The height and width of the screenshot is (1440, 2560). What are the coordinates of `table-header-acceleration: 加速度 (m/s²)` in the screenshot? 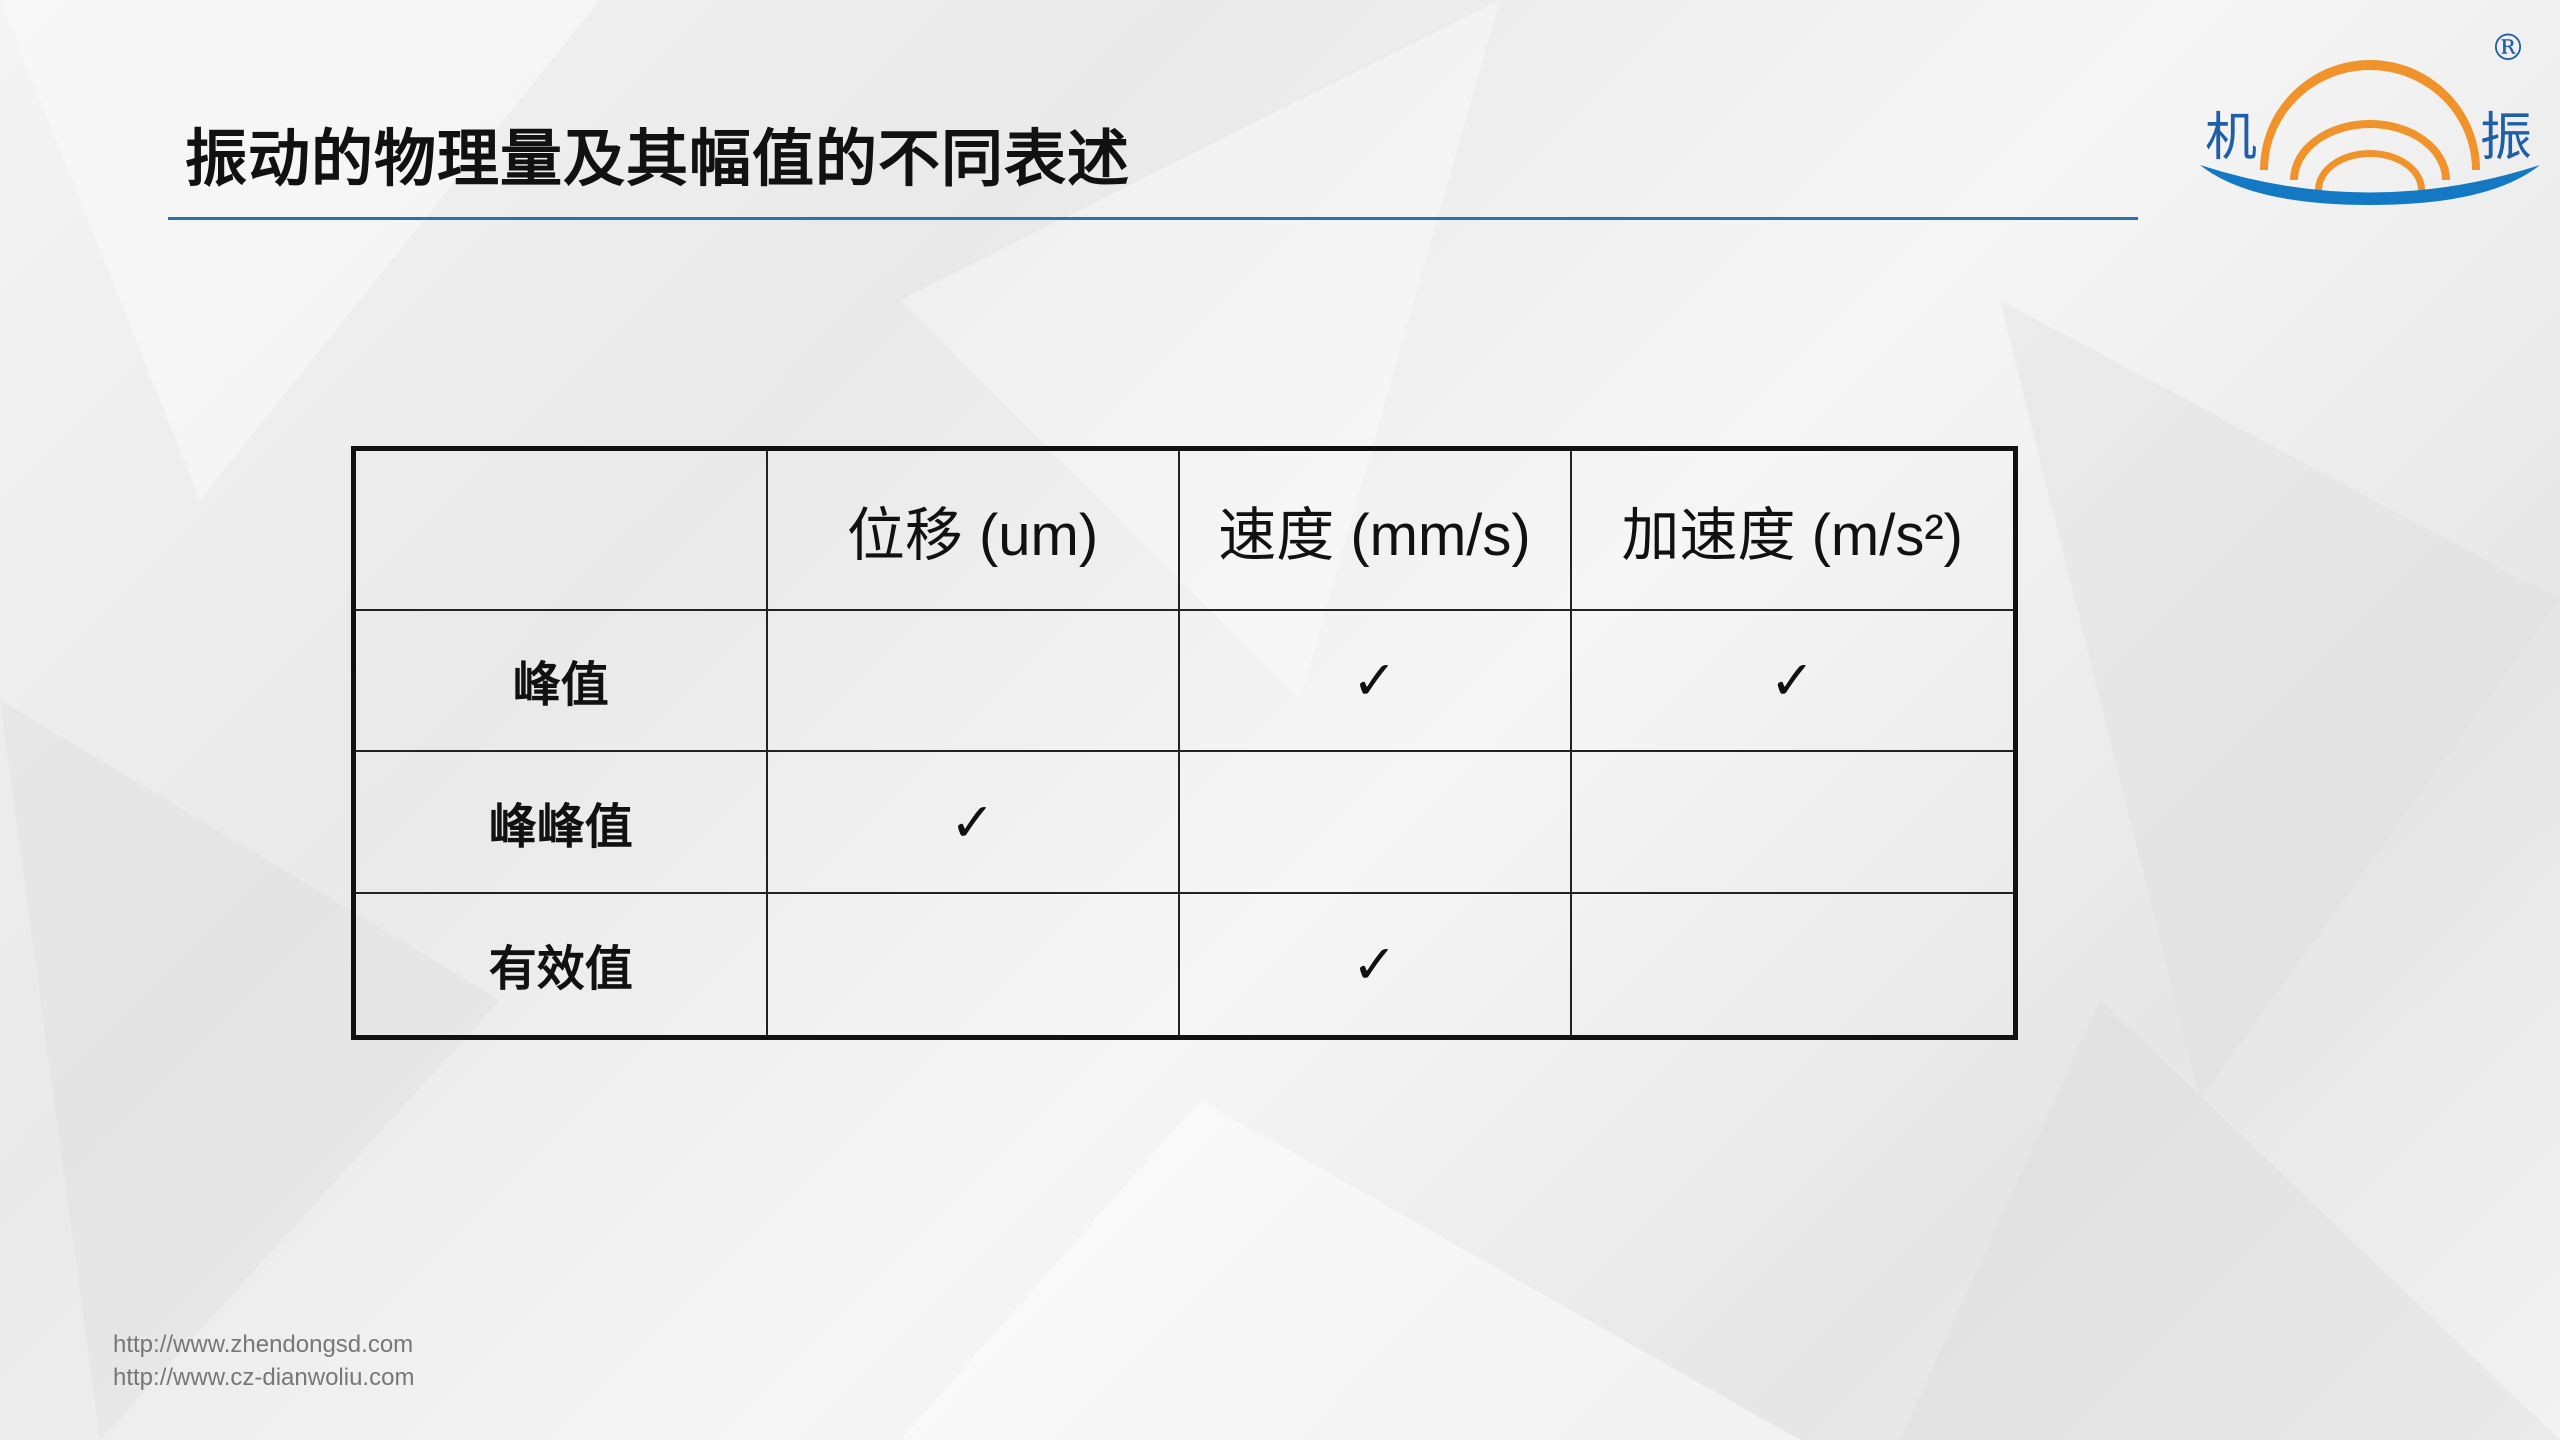 It's located at (1793, 529).